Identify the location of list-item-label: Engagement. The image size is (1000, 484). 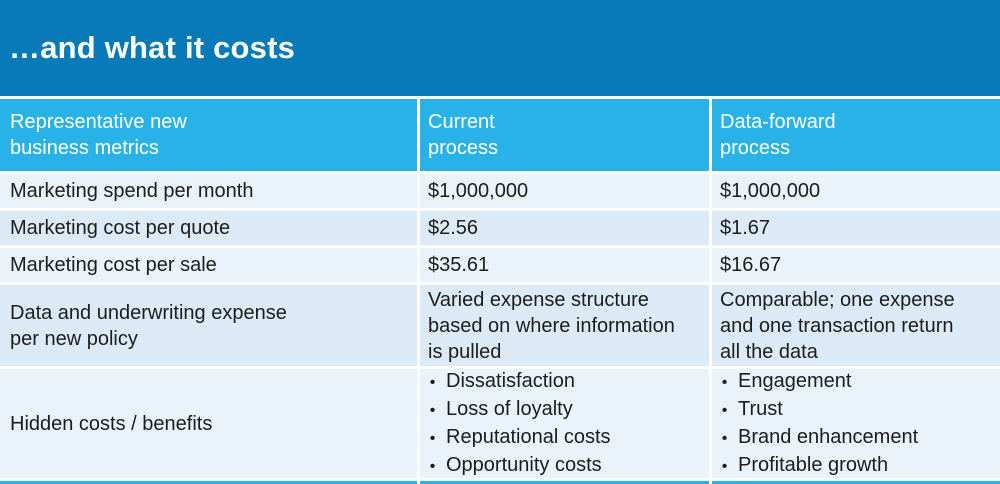
(795, 380).